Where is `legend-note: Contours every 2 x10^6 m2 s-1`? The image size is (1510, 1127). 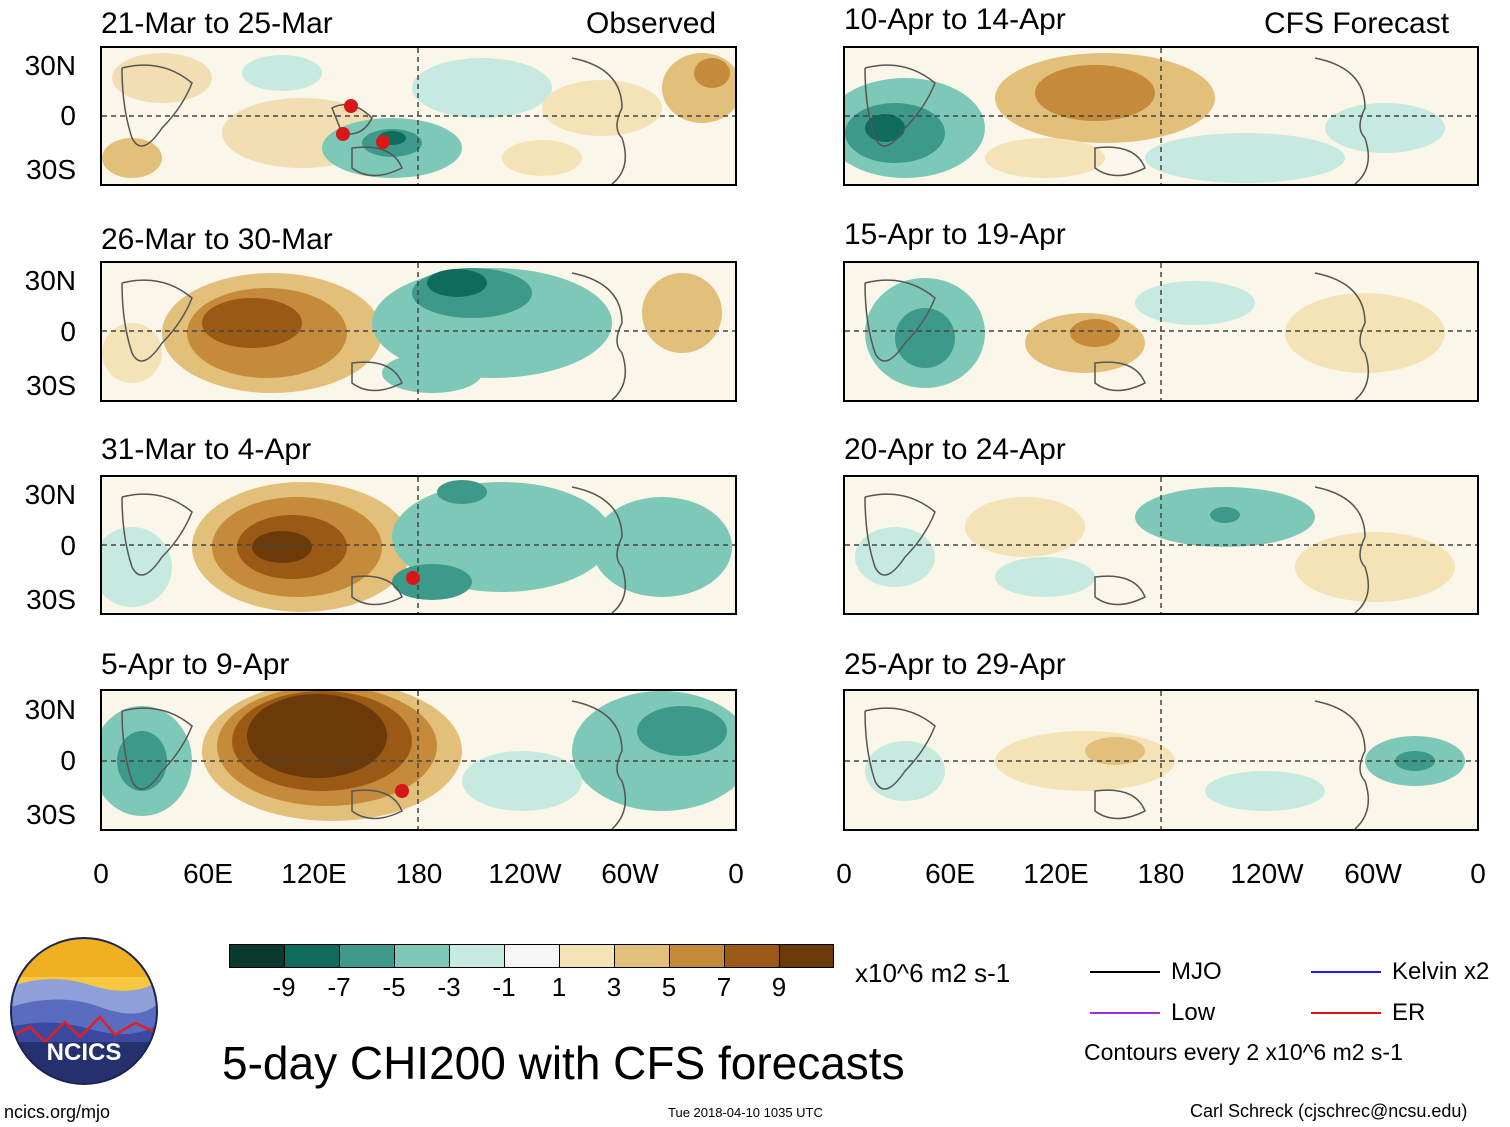
legend-note: Contours every 2 x10^6 m2 s-1 is located at coordinates (1243, 1052).